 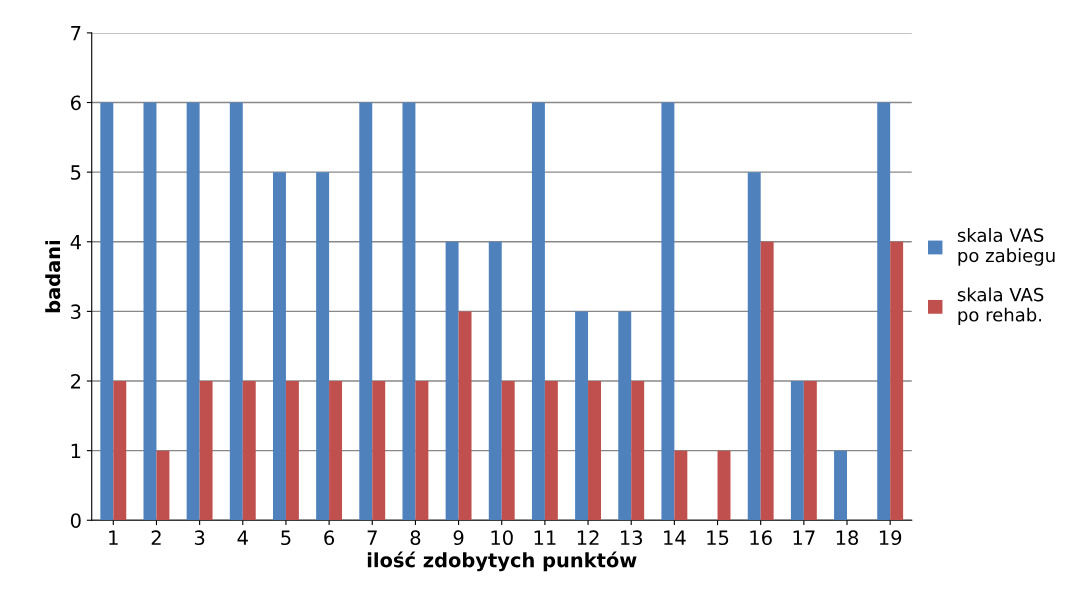 I want to click on legend-label: skala VAS po rehab., so click(x=1000, y=306).